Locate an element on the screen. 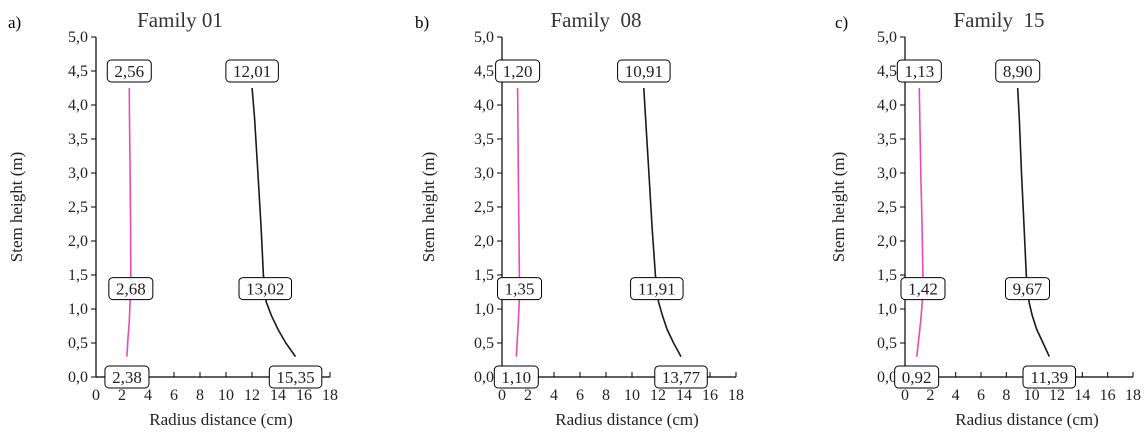 The image size is (1145, 435). data-label-text: 10,91 is located at coordinates (644, 71).